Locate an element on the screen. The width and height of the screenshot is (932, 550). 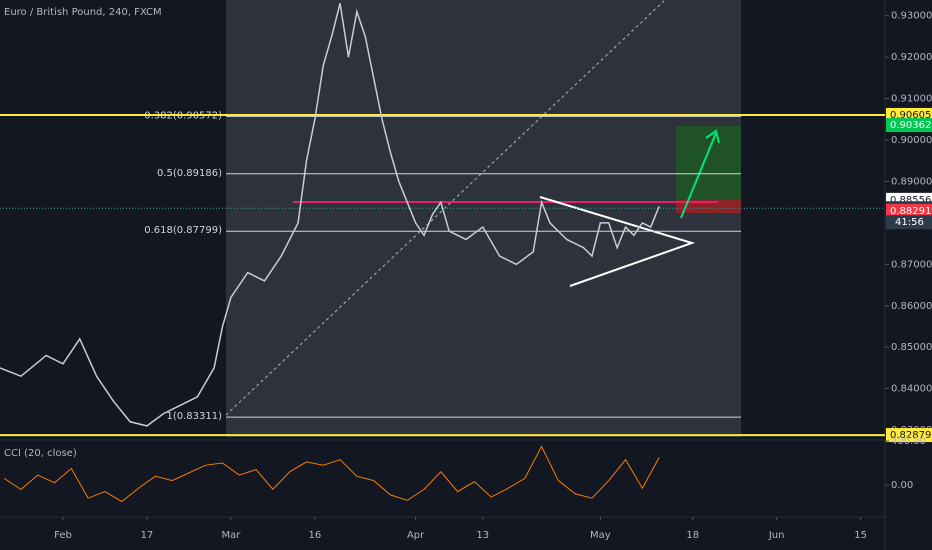
time-tick-label: Apr is located at coordinates (416, 535).